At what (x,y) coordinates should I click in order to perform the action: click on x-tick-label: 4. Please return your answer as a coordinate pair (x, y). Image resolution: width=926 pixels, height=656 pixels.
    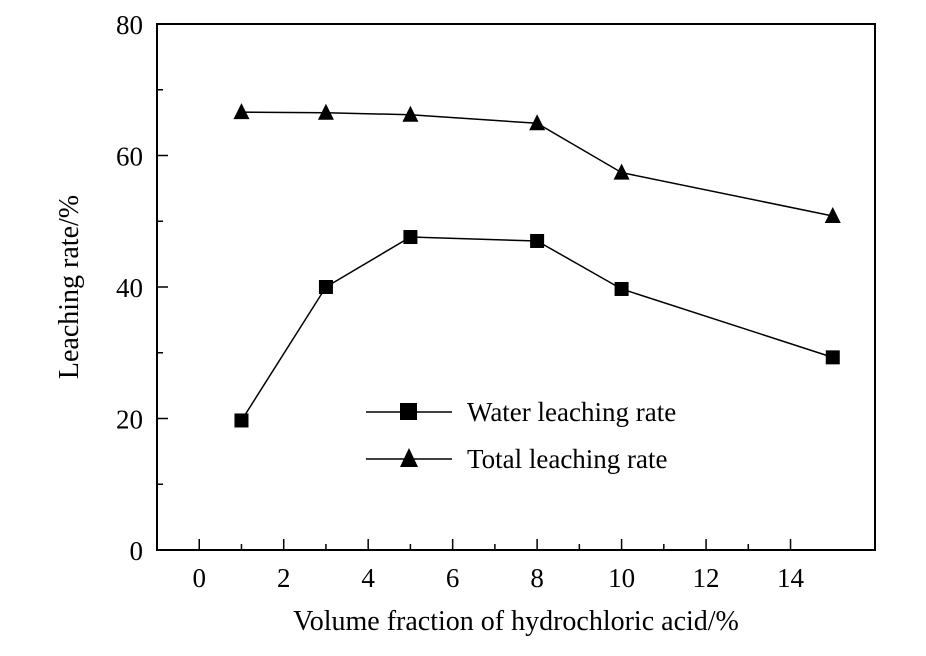
    Looking at the image, I should click on (368, 578).